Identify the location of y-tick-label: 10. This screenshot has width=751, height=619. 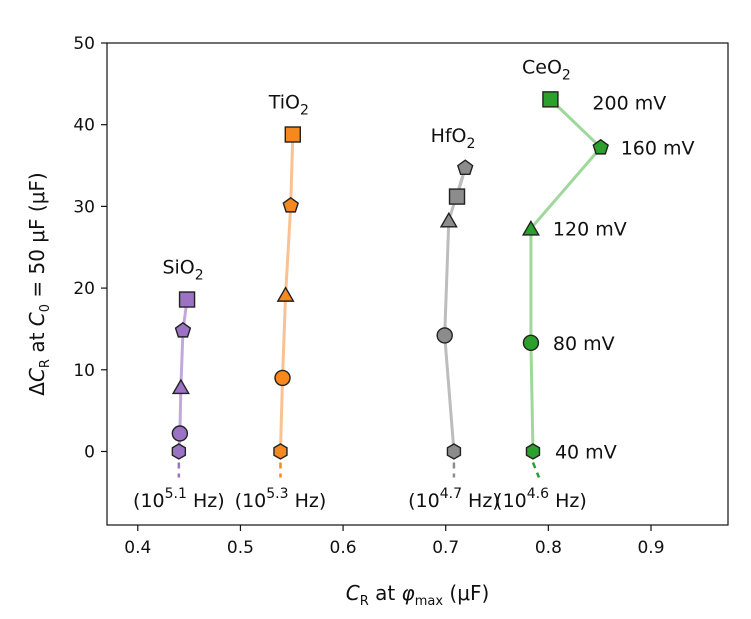
(84, 371).